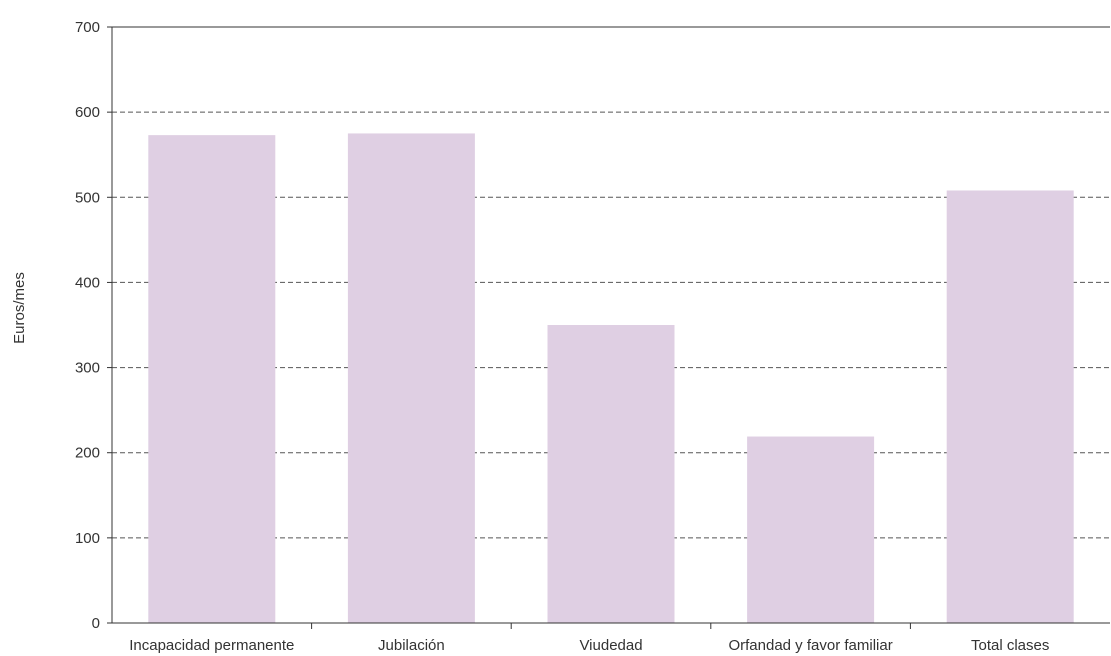  Describe the element at coordinates (1010, 645) in the screenshot. I see `x-tick-label: Total clases` at that location.